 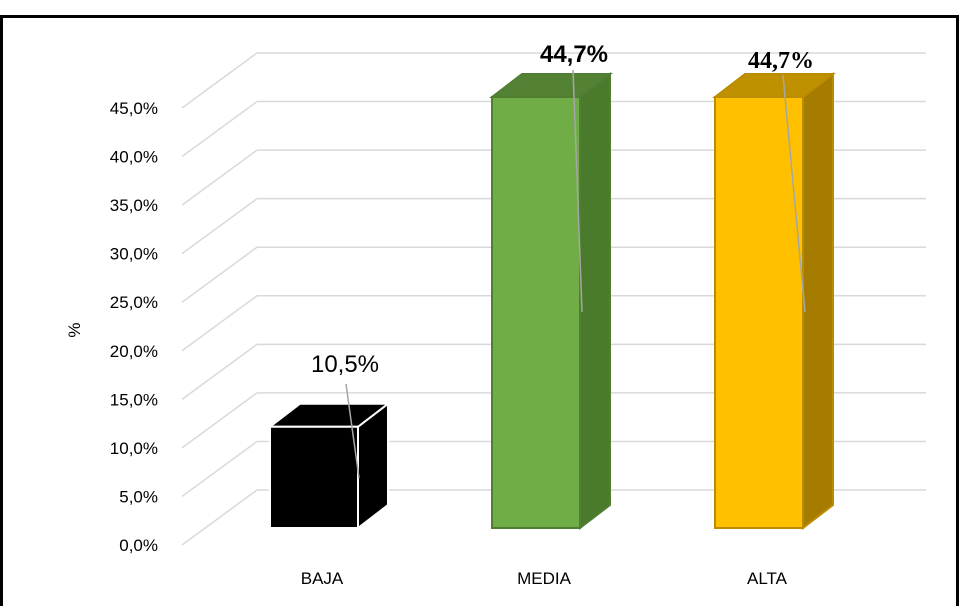 I want to click on y-tick-label: 30,0%, so click(x=134, y=254).